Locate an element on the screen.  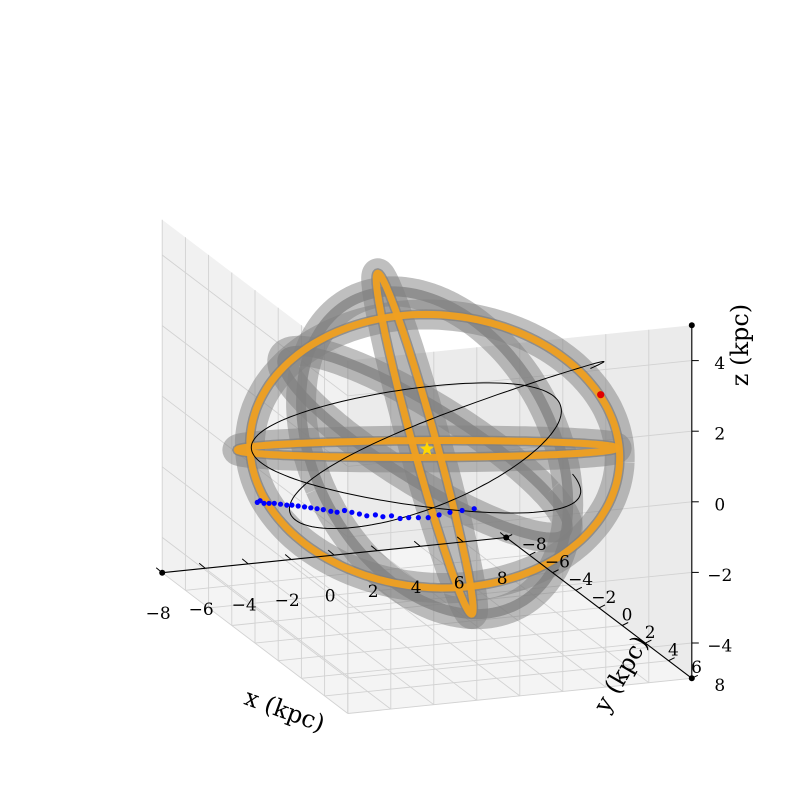
x-tick-label: −8 is located at coordinates (158, 614).